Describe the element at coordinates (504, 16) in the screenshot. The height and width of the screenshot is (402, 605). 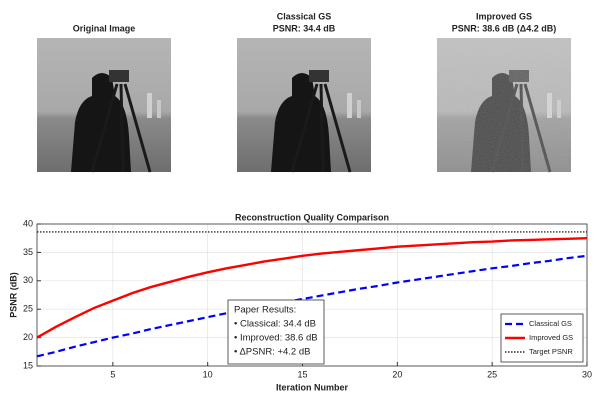
I see `panel-title: Improved GS` at that location.